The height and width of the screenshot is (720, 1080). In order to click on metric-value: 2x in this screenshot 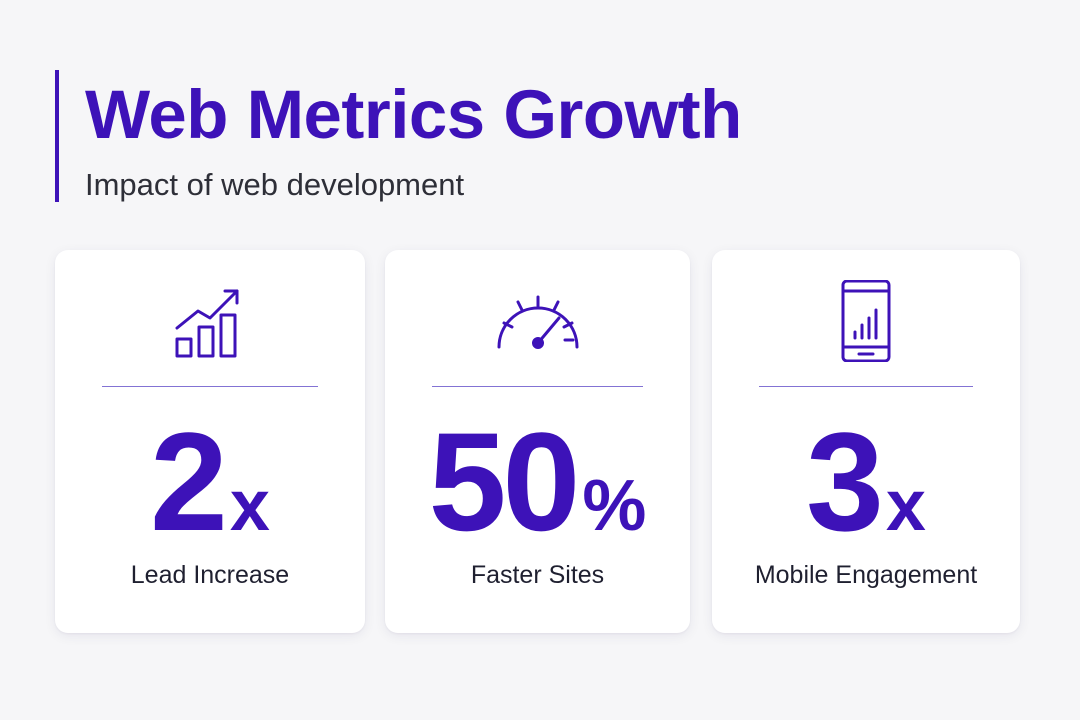, I will do `click(210, 482)`.